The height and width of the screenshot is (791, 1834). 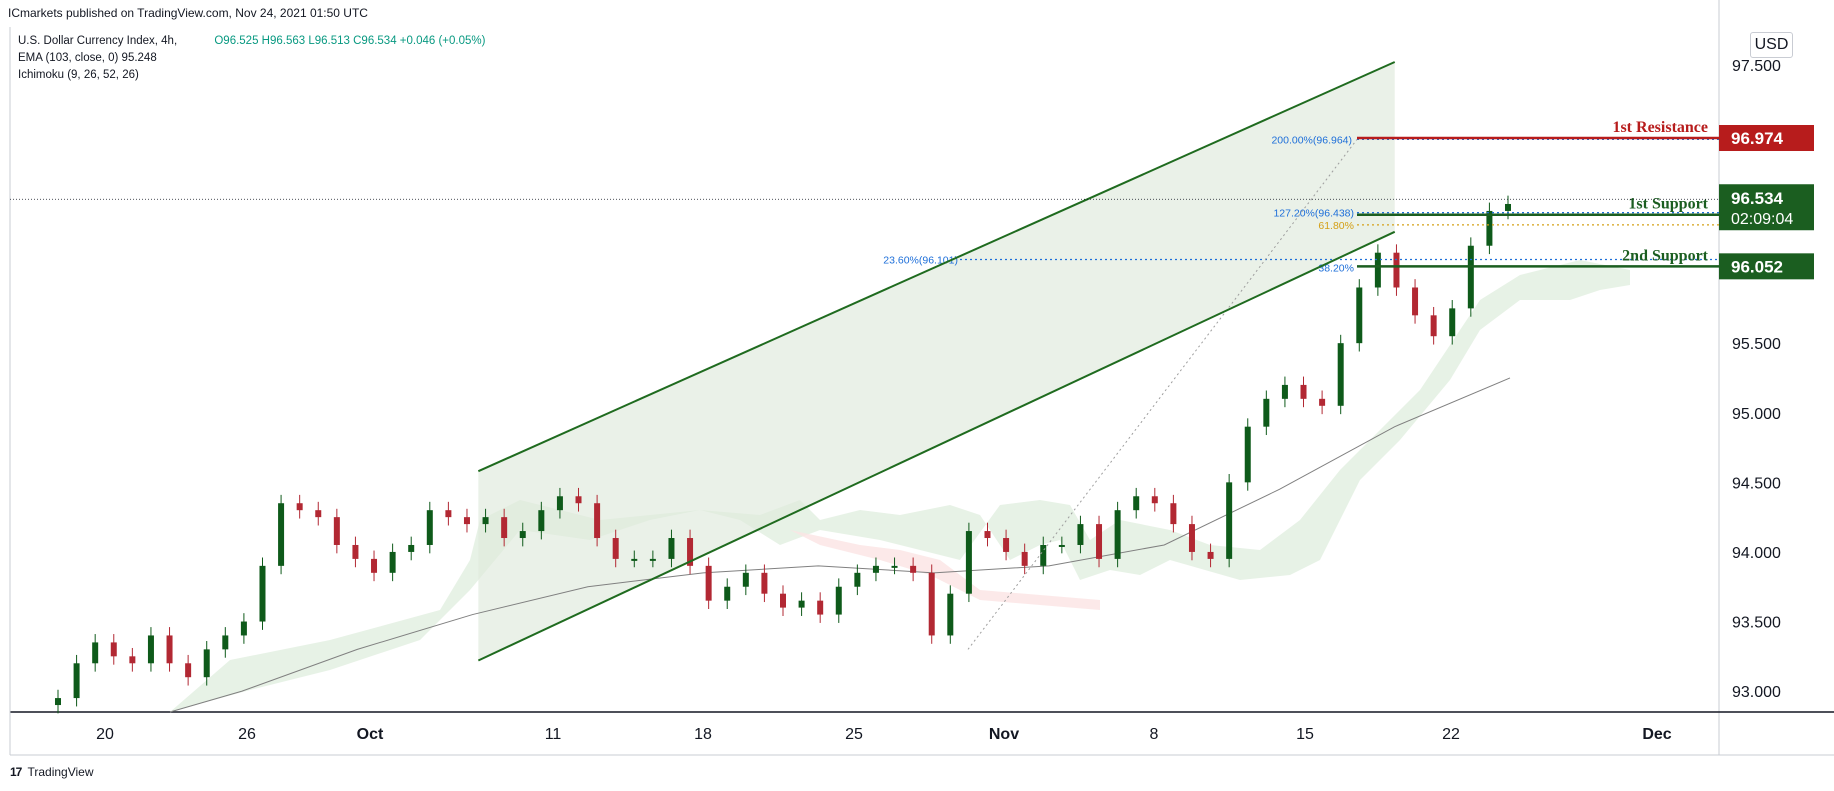 I want to click on footer-brand-label: TradingView, so click(x=60, y=772).